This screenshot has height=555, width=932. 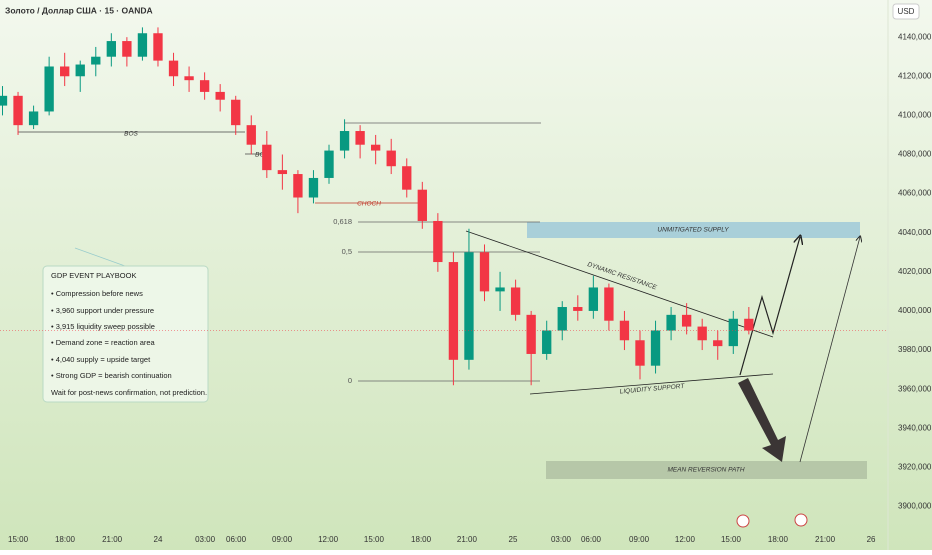 I want to click on support-line, so click(x=651, y=384).